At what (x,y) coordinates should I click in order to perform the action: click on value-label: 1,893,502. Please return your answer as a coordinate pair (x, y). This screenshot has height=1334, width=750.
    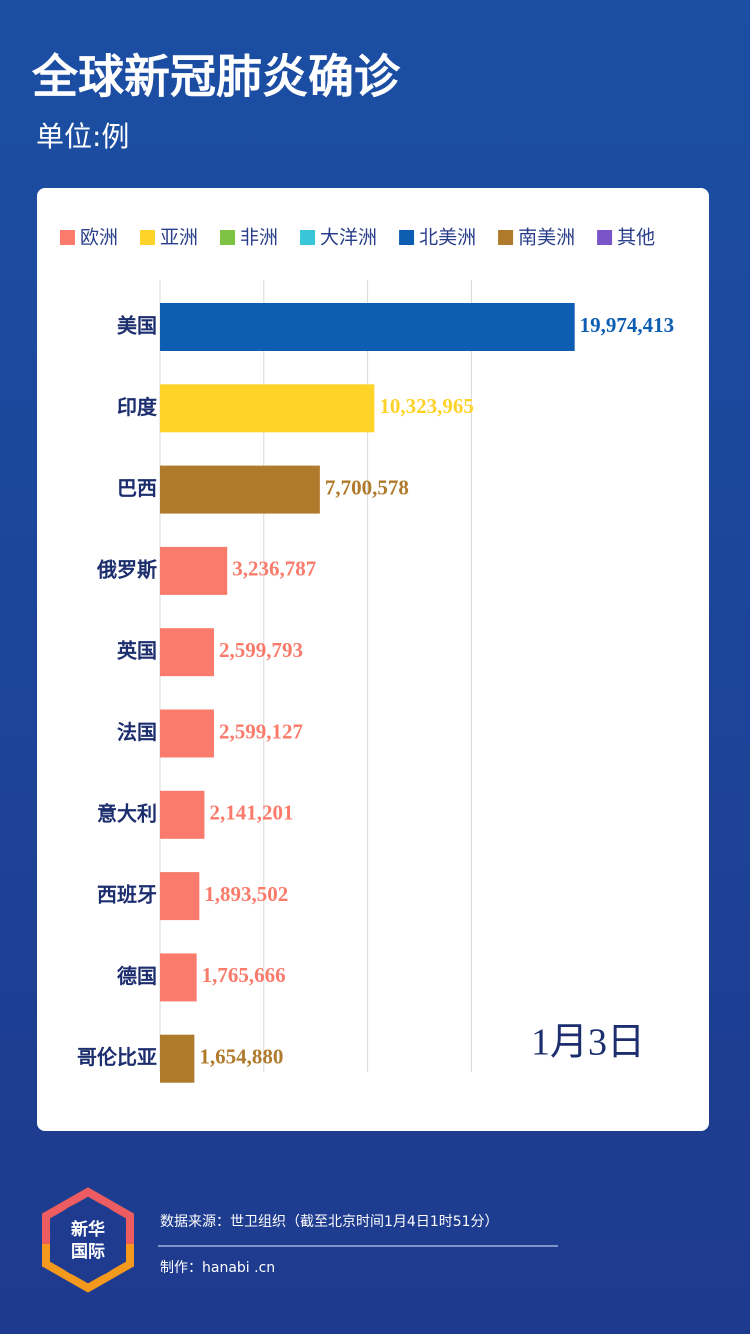
    Looking at the image, I should click on (246, 894).